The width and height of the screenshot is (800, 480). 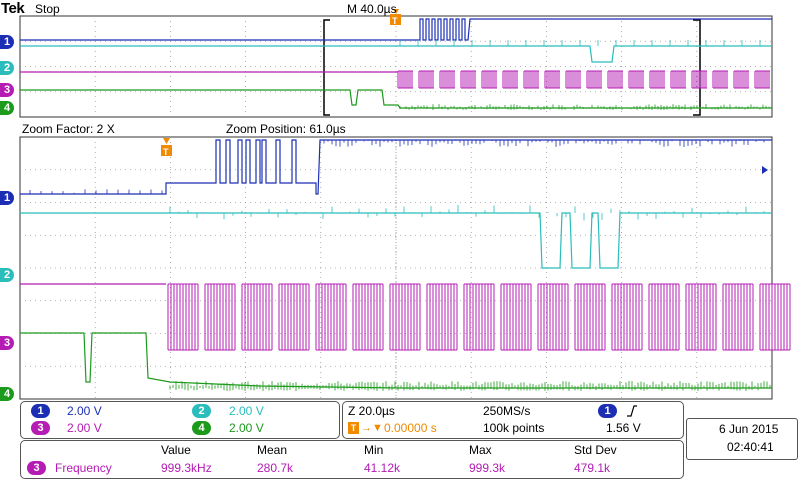 What do you see at coordinates (396, 11) in the screenshot?
I see `overview-trigger-arrow` at bounding box center [396, 11].